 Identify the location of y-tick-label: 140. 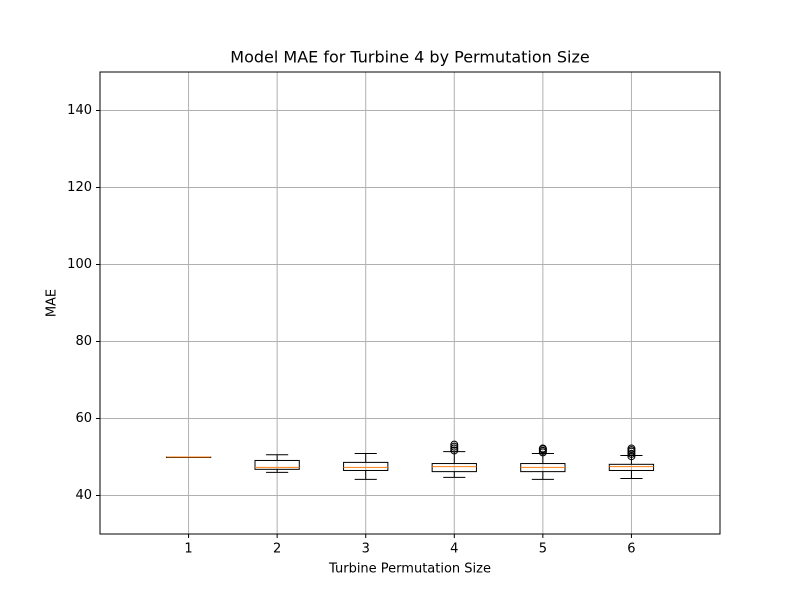
(79, 110).